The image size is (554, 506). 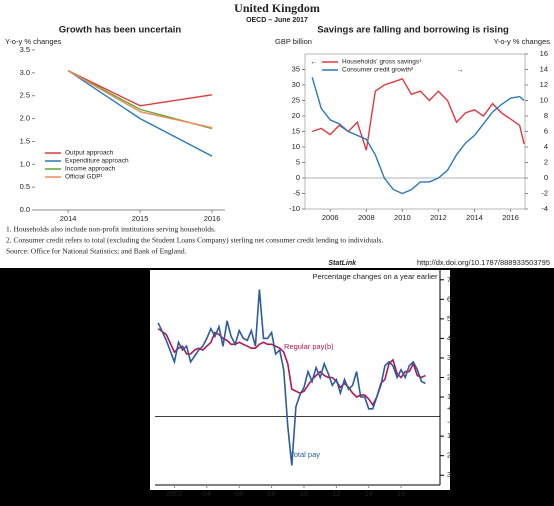 What do you see at coordinates (293, 41) in the screenshot?
I see `y-axis-label: GBP billion` at bounding box center [293, 41].